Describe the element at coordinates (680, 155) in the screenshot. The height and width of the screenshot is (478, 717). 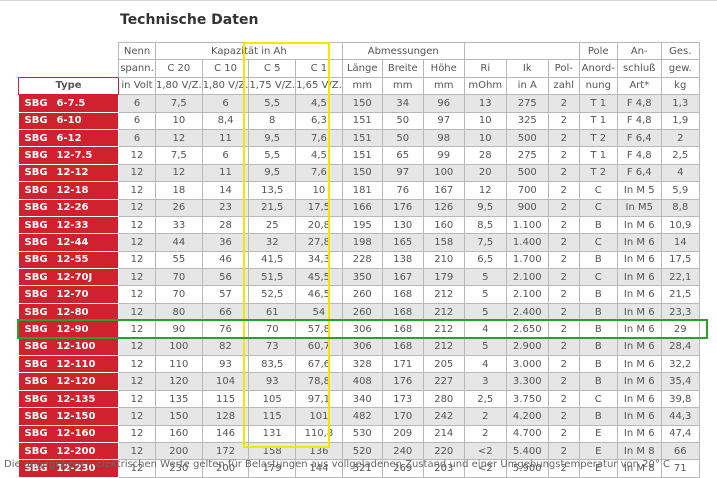
I see `table-cell: 2,5` at that location.